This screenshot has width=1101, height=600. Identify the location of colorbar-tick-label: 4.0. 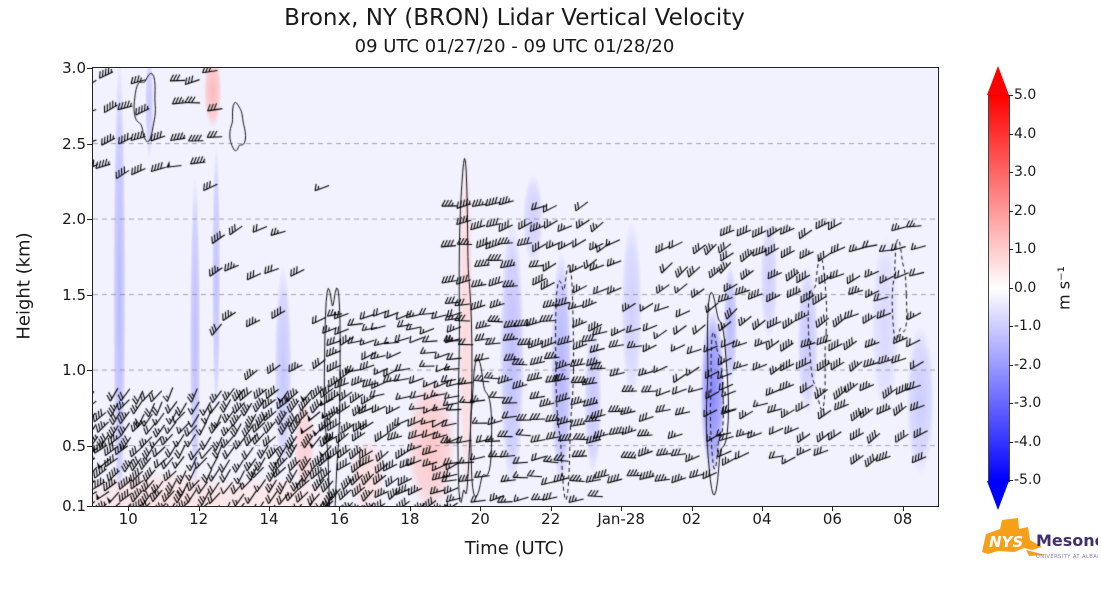
(1025, 133).